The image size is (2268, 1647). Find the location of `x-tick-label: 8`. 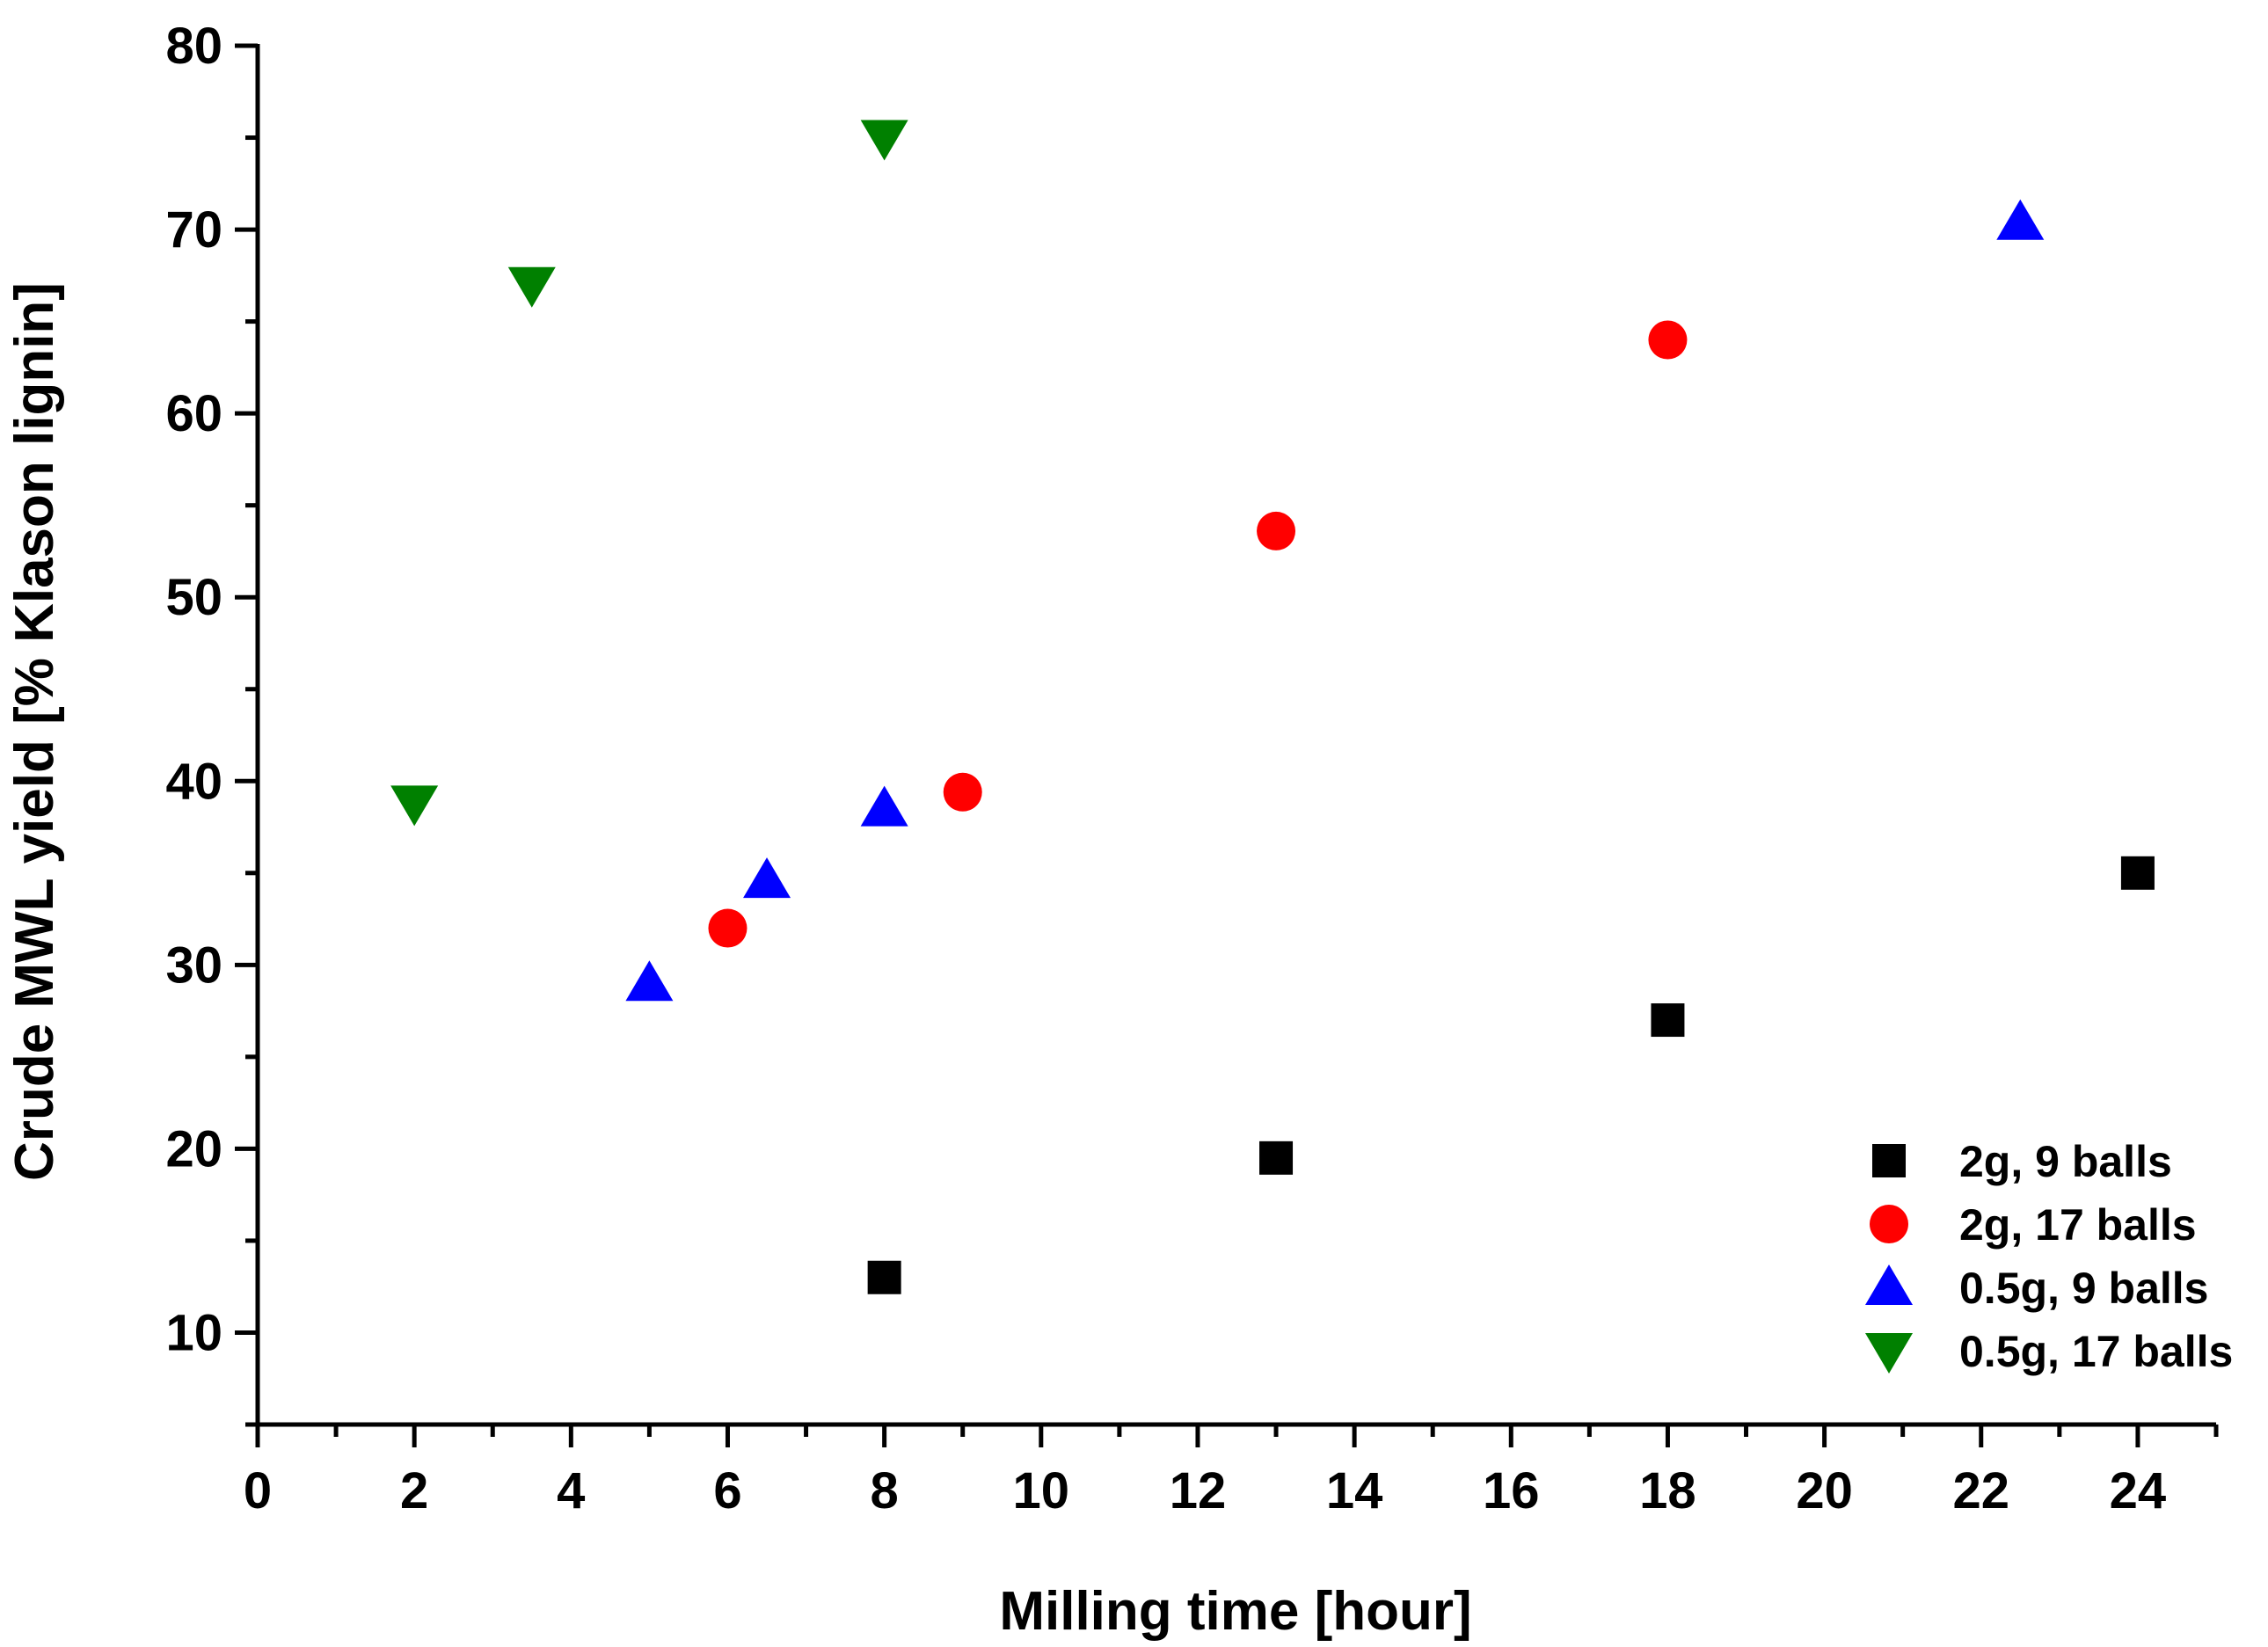

x-tick-label: 8 is located at coordinates (885, 1490).